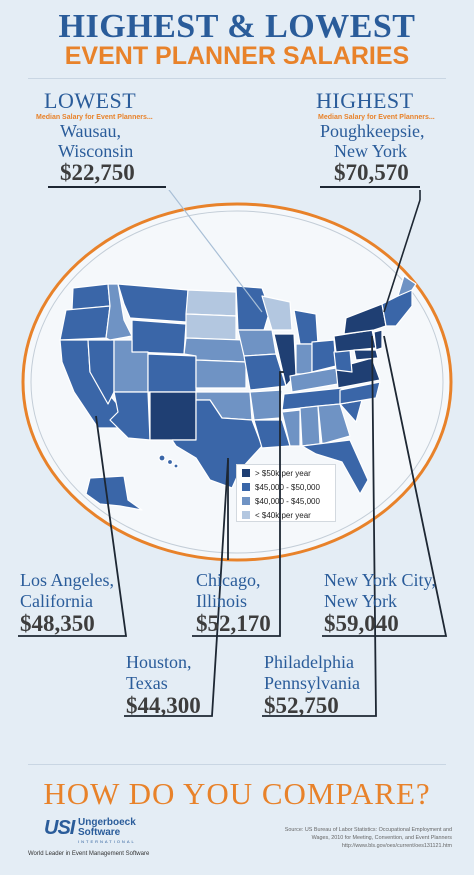 This screenshot has width=474, height=875. Describe the element at coordinates (147, 683) in the screenshot. I see `houston-state: Texas` at that location.